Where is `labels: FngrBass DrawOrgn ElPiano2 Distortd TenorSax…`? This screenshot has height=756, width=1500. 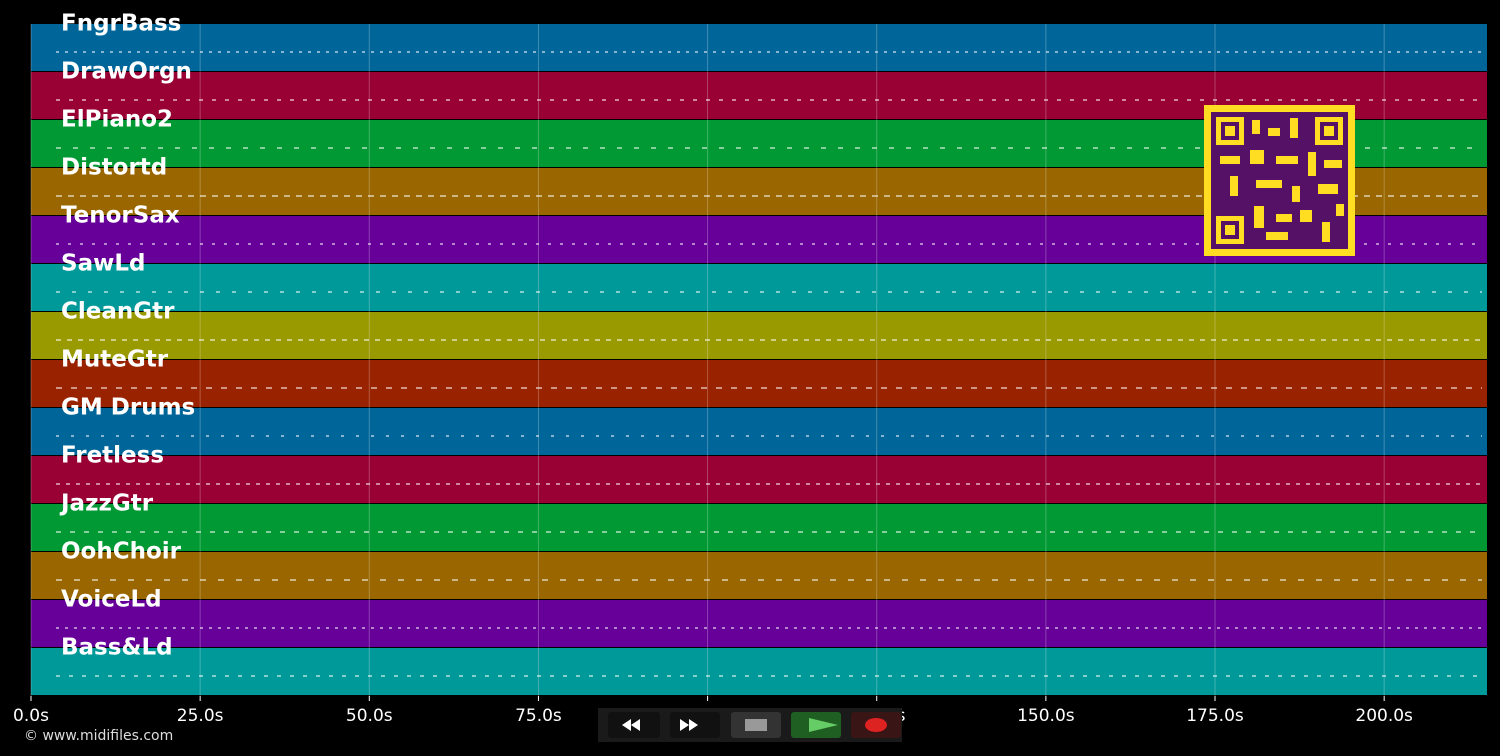
labels: FngrBass DrawOrgn ElPiano2 Distortd TenorSax… is located at coordinates (127, 336).